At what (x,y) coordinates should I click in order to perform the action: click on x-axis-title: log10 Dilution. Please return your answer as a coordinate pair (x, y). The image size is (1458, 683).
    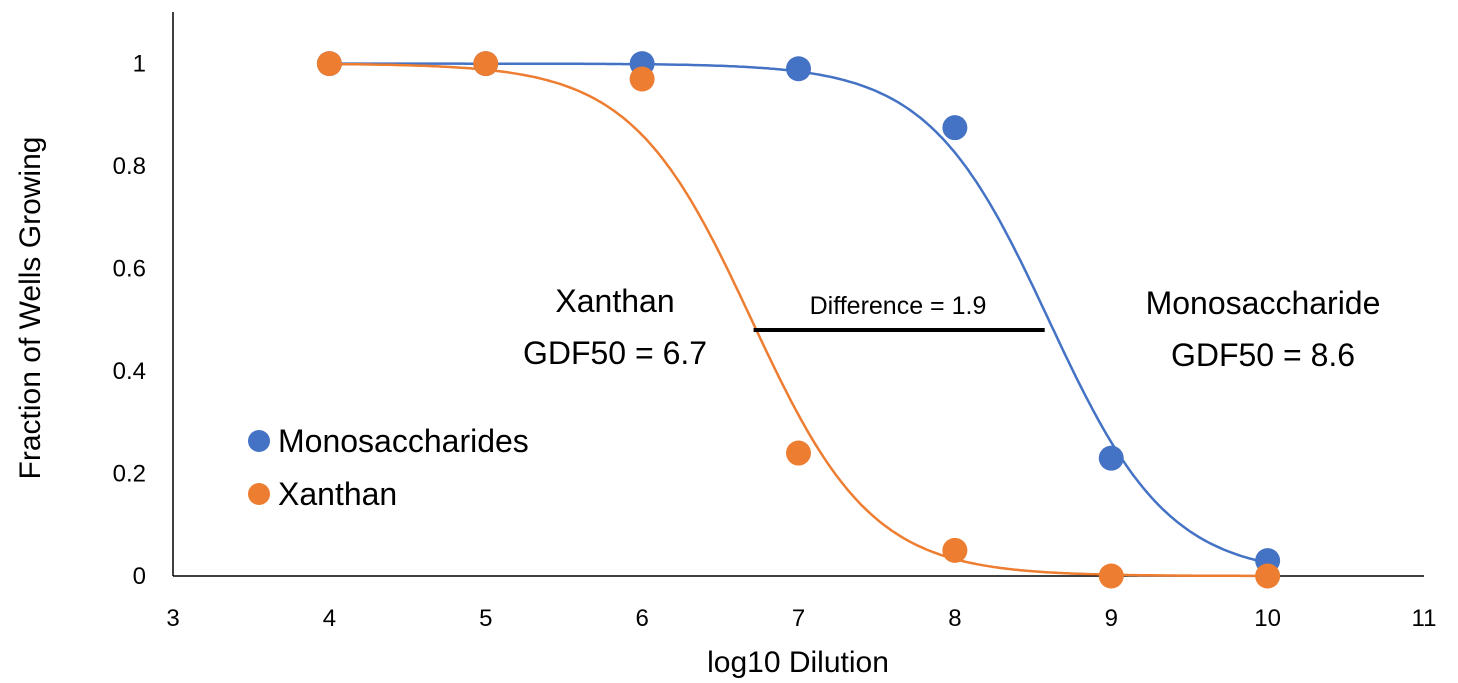
    Looking at the image, I should click on (798, 662).